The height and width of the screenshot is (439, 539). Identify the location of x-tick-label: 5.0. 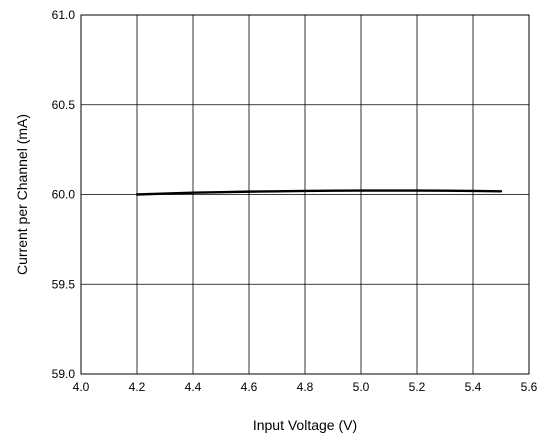
(361, 387).